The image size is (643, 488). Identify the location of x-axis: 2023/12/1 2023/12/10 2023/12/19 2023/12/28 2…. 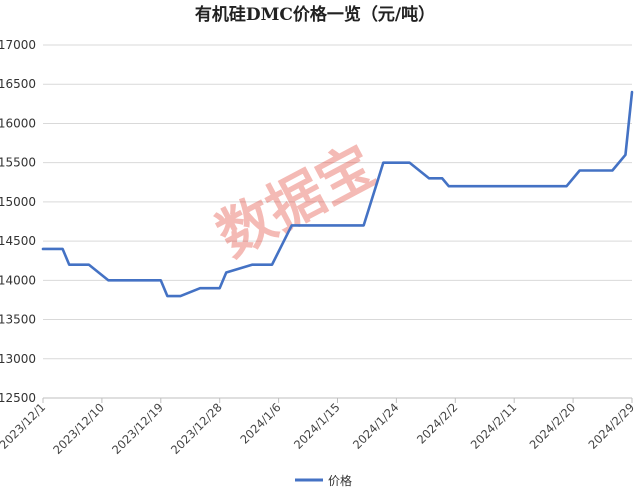
(319, 427).